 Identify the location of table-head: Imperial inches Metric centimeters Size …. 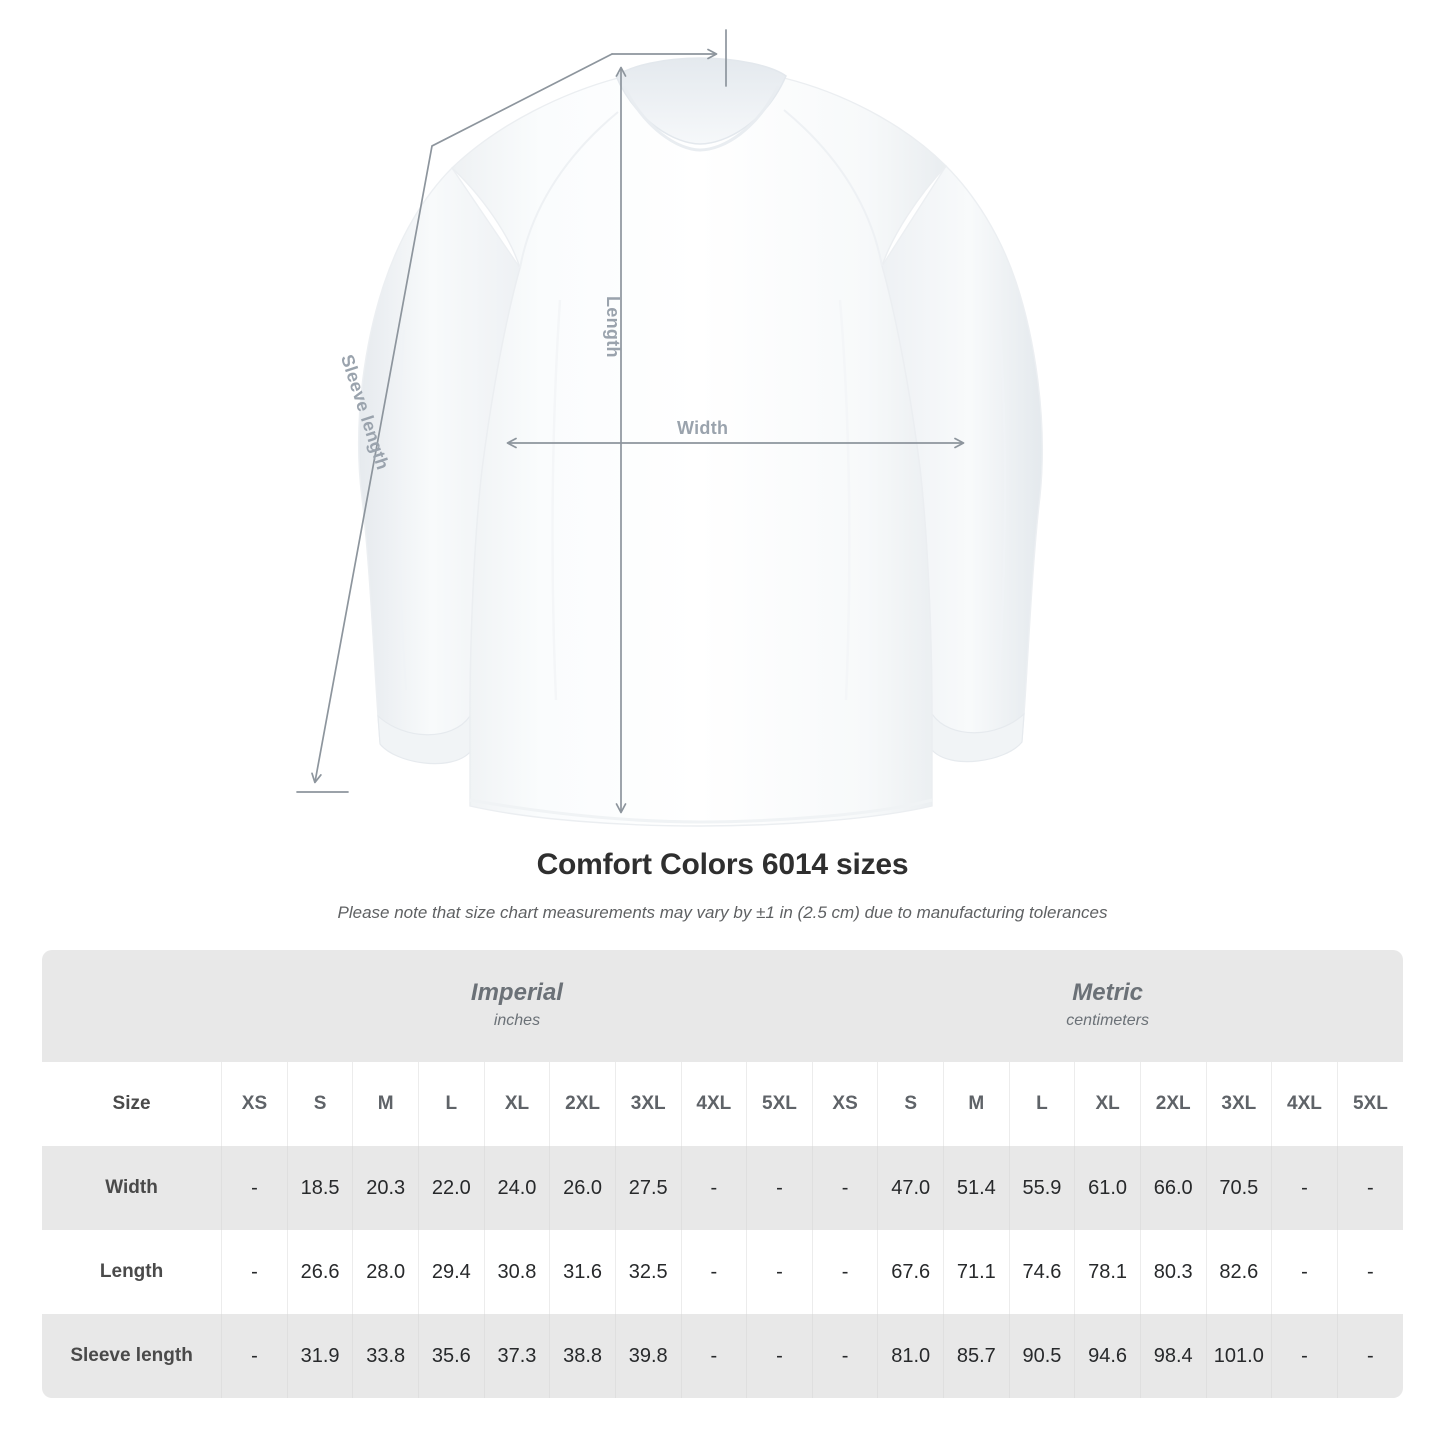
(722, 1048).